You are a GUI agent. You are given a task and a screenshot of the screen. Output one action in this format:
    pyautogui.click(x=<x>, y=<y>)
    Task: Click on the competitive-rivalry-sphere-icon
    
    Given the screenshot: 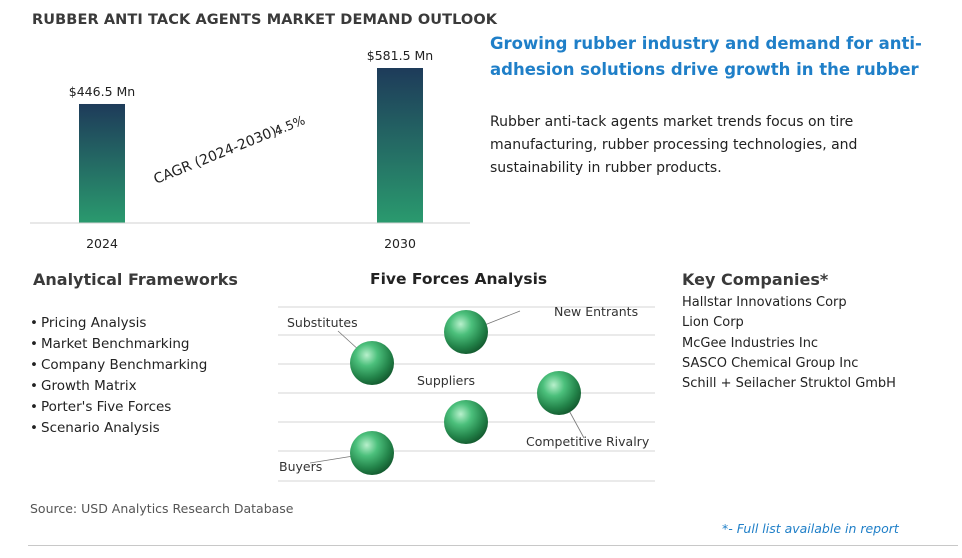 What is the action you would take?
    pyautogui.click(x=559, y=393)
    